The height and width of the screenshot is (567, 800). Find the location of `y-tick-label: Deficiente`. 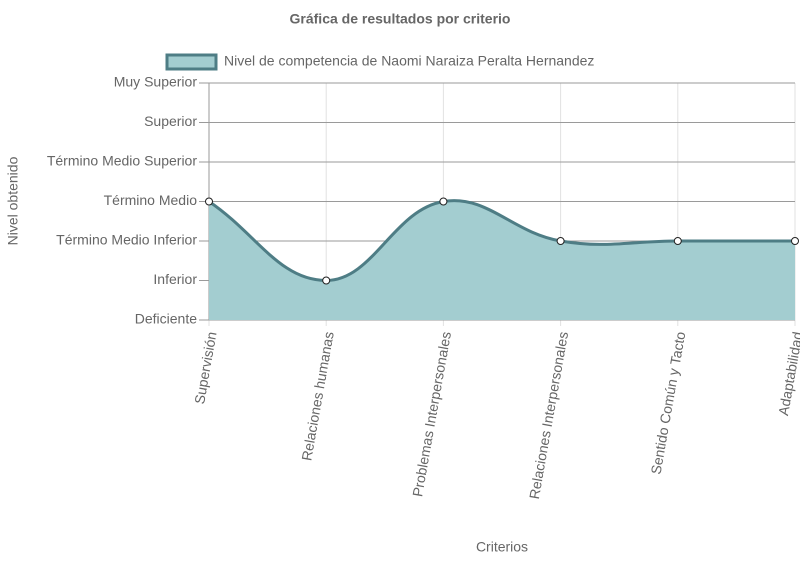

y-tick-label: Deficiente is located at coordinates (166, 319).